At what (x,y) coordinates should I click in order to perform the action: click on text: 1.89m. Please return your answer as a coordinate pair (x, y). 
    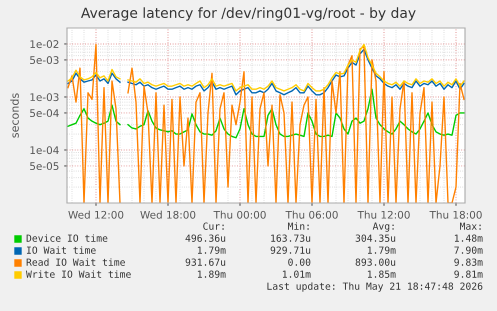
    Looking at the image, I should click on (212, 274).